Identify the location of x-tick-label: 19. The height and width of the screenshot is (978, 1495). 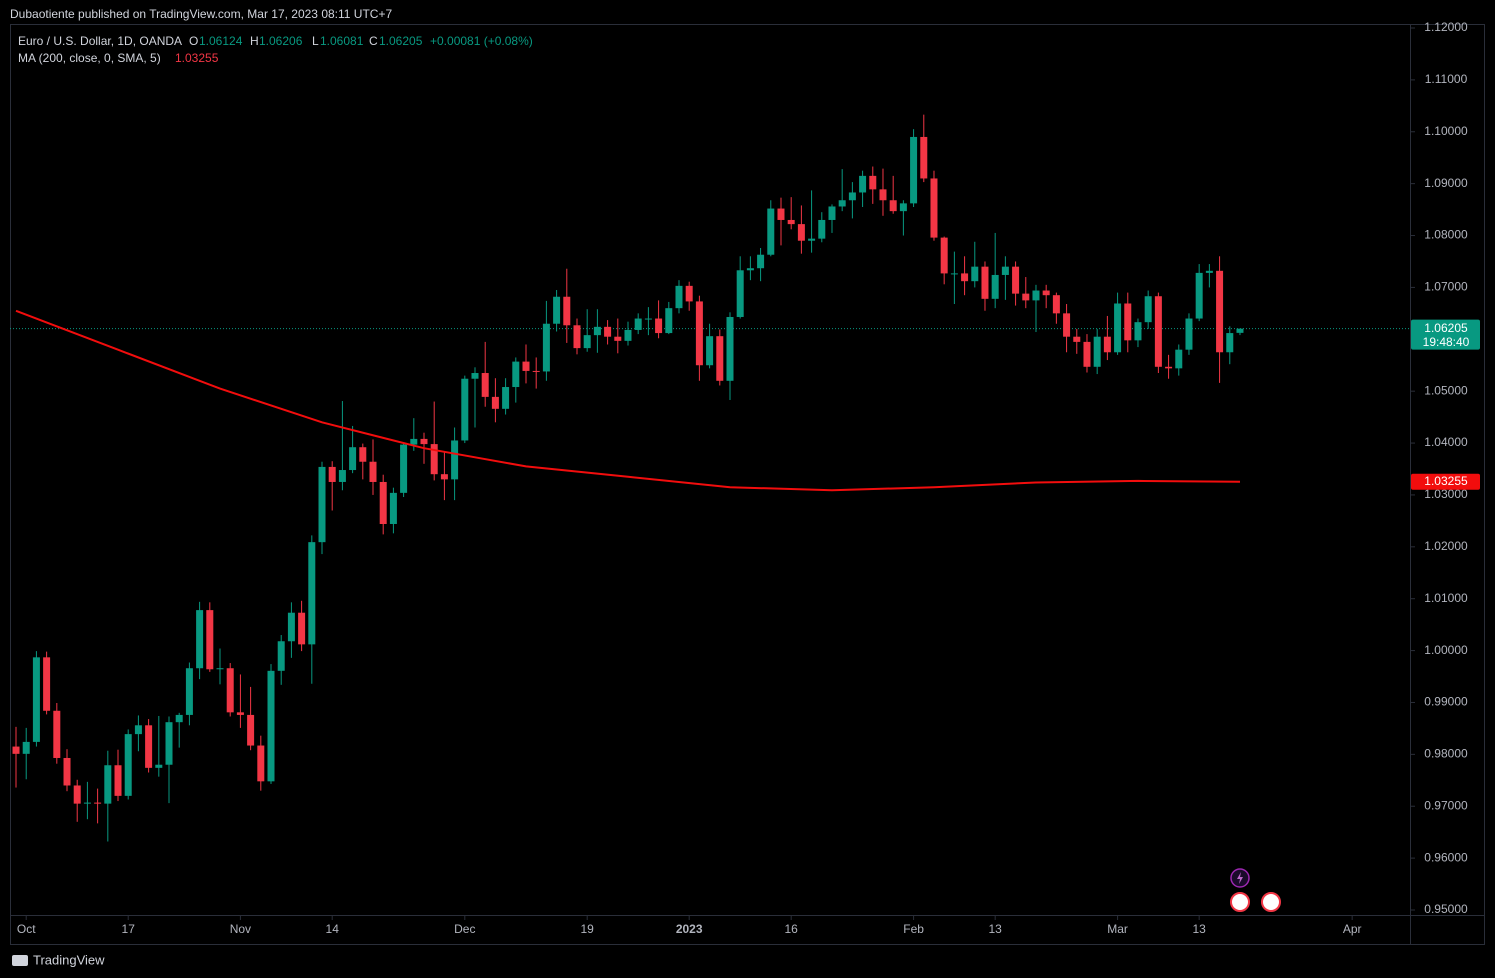
(588, 929).